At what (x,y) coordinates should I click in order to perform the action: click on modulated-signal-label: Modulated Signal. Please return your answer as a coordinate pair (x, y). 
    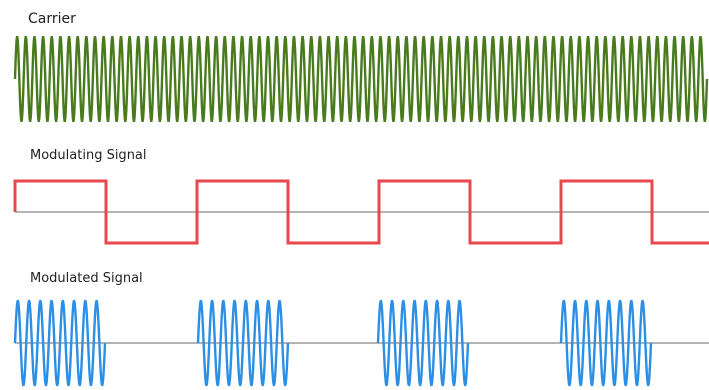
    Looking at the image, I should click on (86, 278).